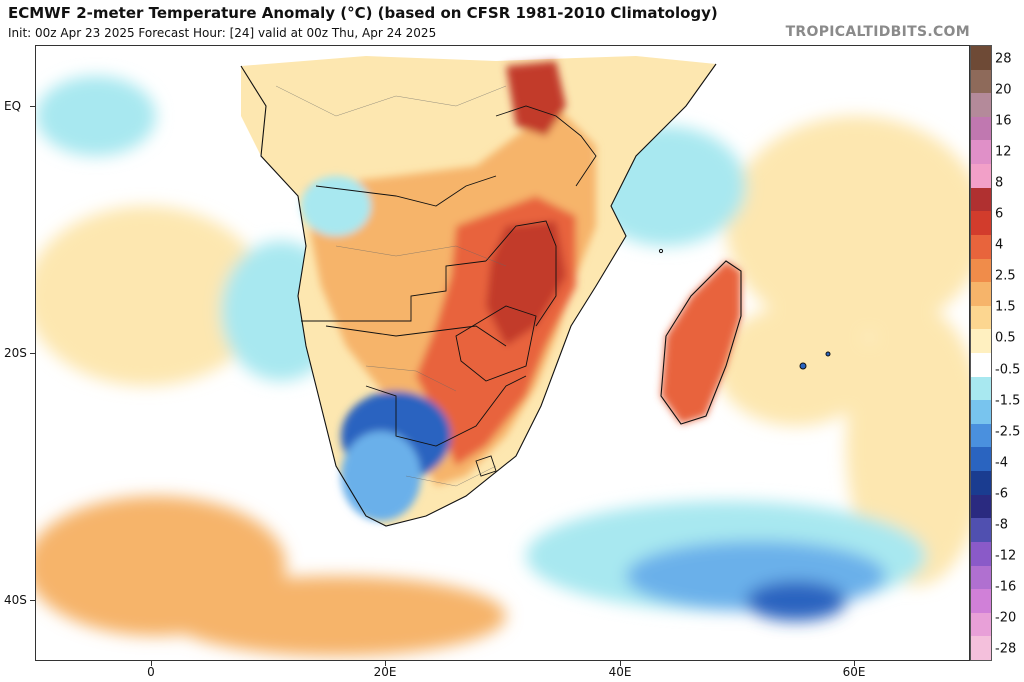 This screenshot has height=682, width=1024. Describe the element at coordinates (1001, 463) in the screenshot. I see `colorbar-label: -4` at that location.